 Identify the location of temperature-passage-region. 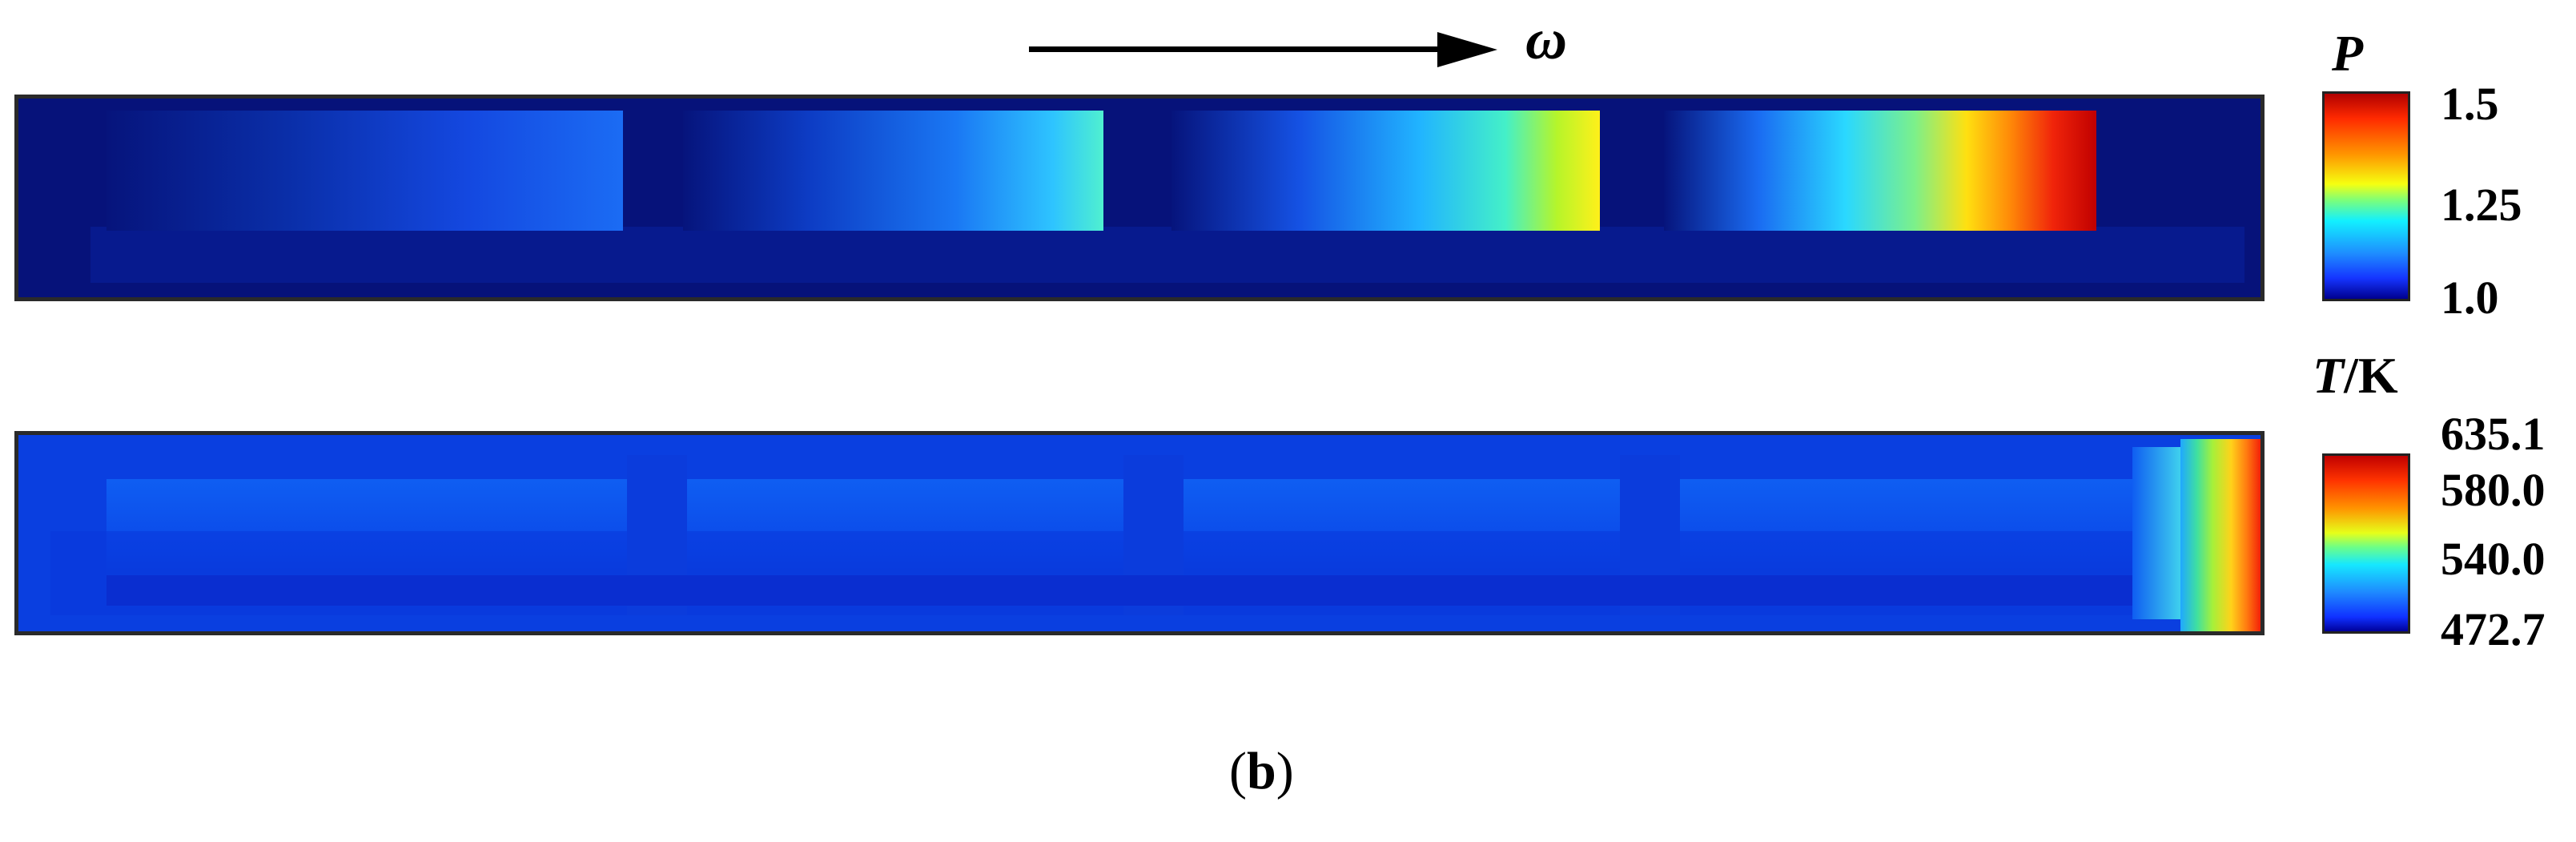
(1159, 591).